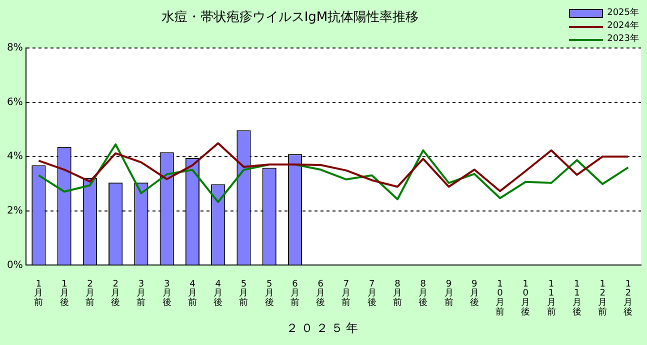 The image size is (647, 345). I want to click on y-tick-label: 2%, so click(14, 210).